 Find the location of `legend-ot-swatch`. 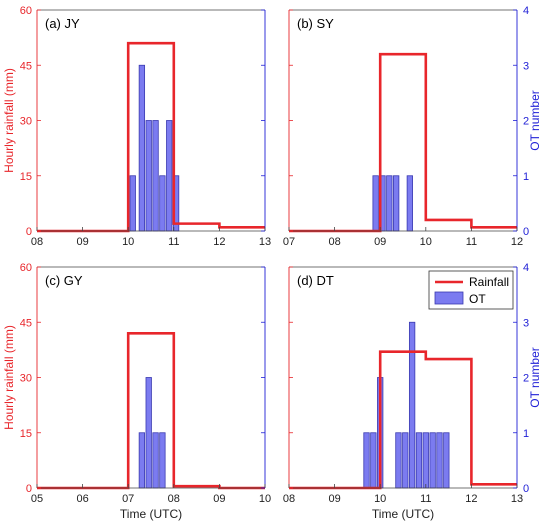

legend-ot-swatch is located at coordinates (449, 298).